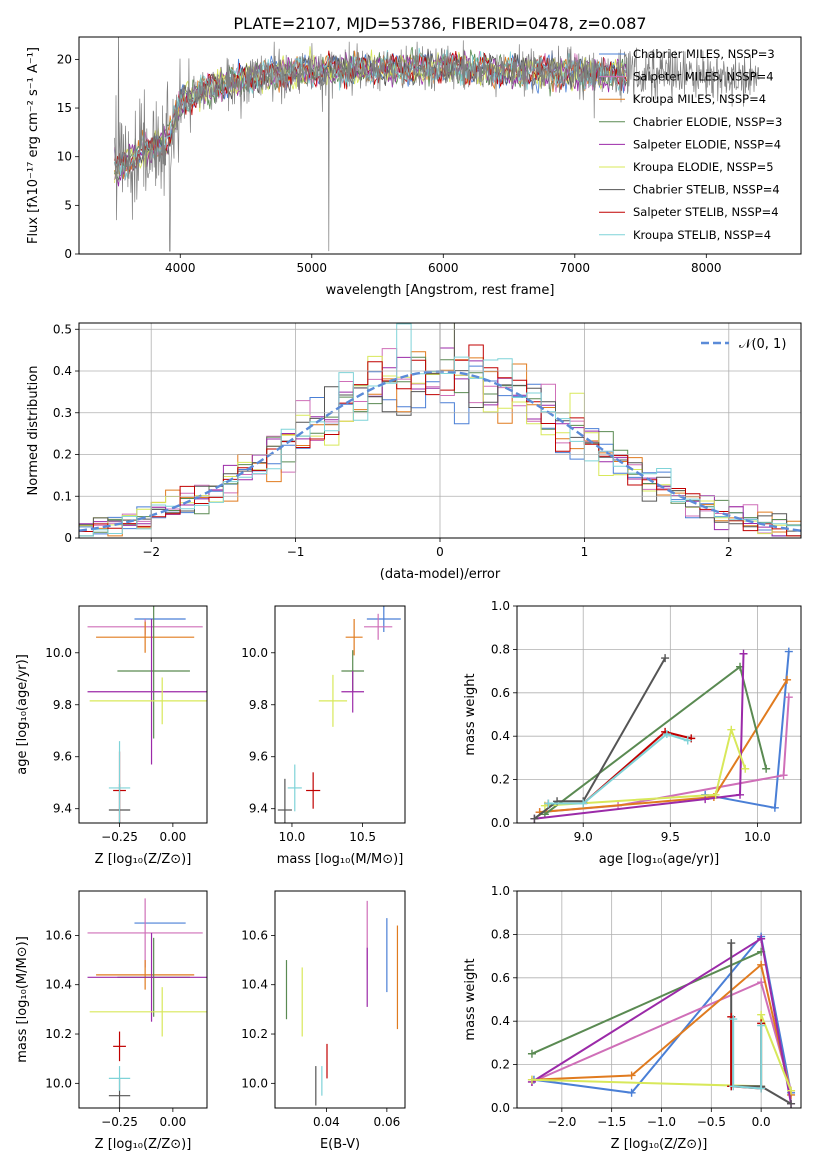  What do you see at coordinates (707, 144) in the screenshot?
I see `legend-label-salpeter_elodie: Salpeter ELODIE, NSSP=4` at bounding box center [707, 144].